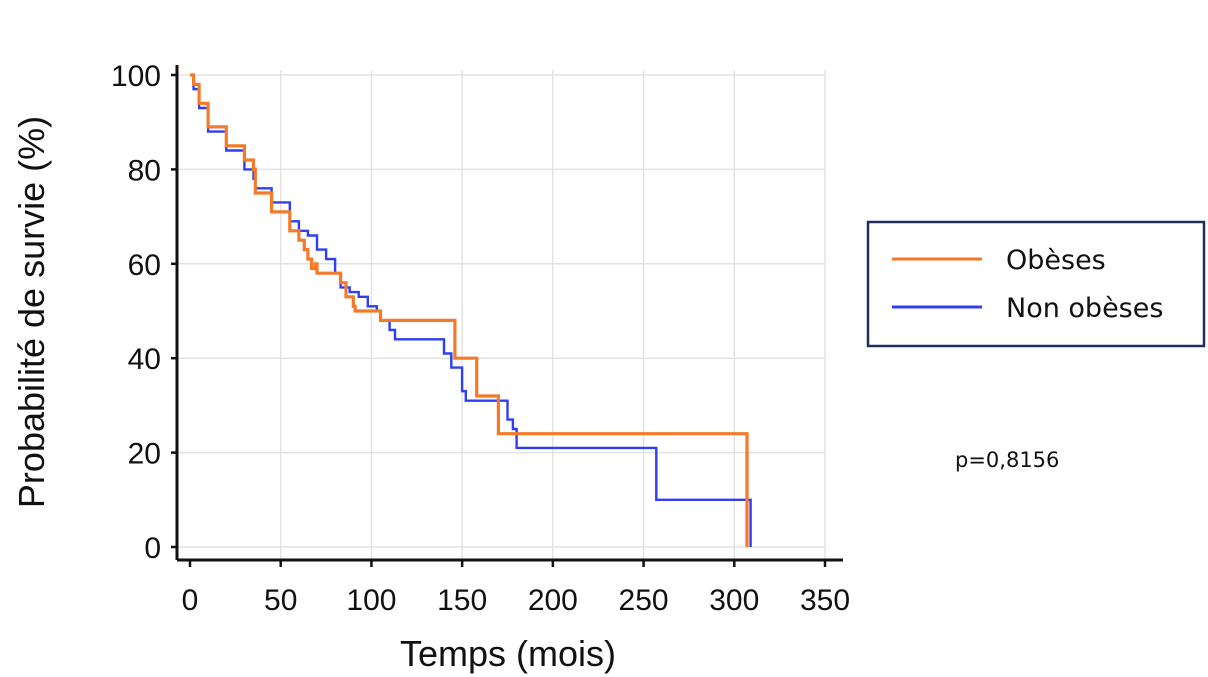 The image size is (1208, 677). Describe the element at coordinates (190, 600) in the screenshot. I see `x-tick-label: 0` at that location.